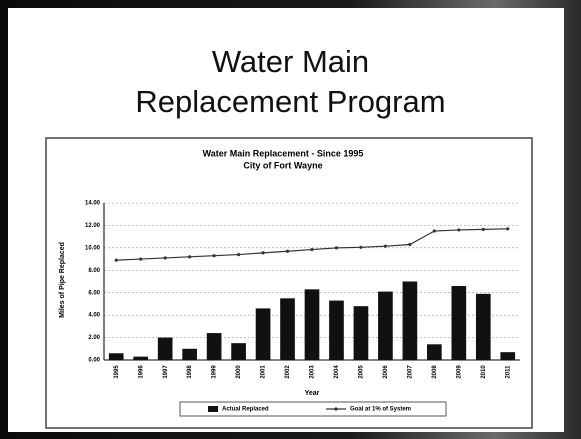  I want to click on y-tick-label: 14.00, so click(93, 204).